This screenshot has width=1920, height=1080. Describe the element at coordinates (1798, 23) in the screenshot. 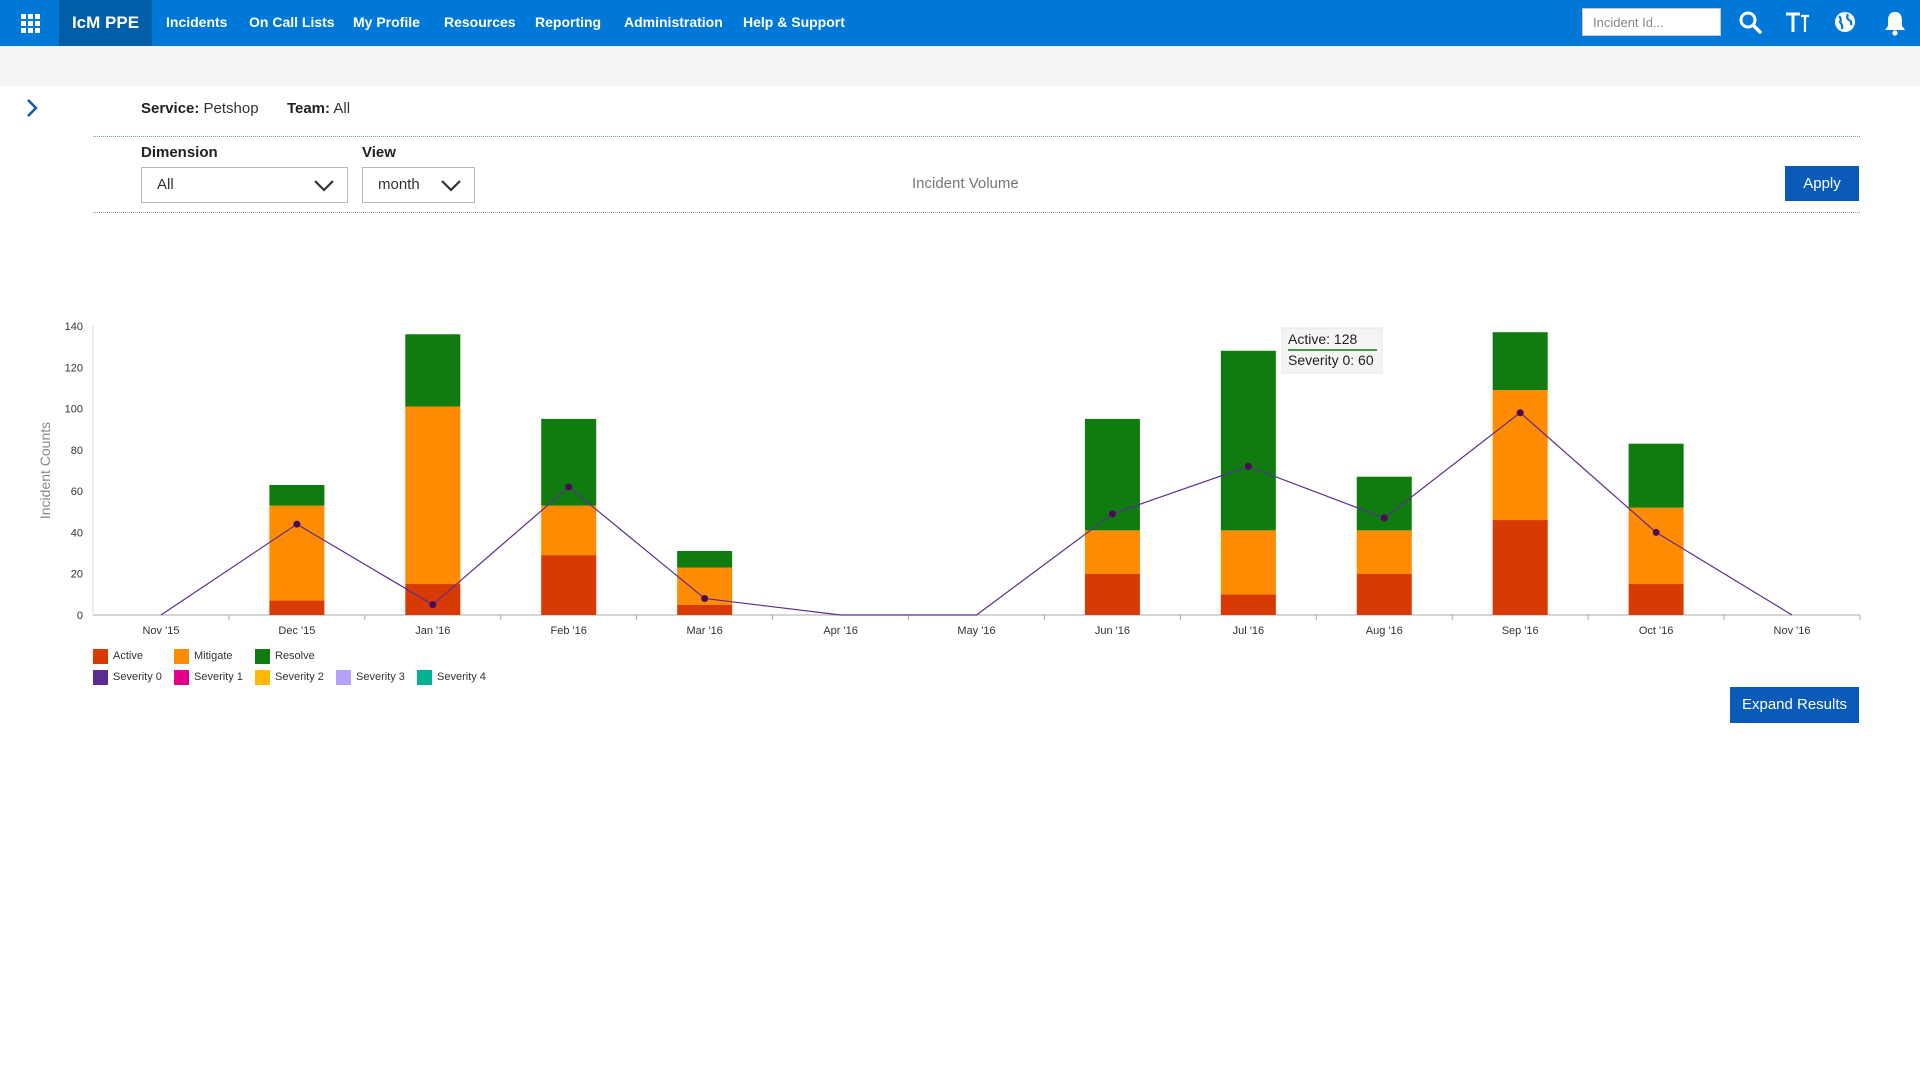

I see `text-size-icon` at that location.